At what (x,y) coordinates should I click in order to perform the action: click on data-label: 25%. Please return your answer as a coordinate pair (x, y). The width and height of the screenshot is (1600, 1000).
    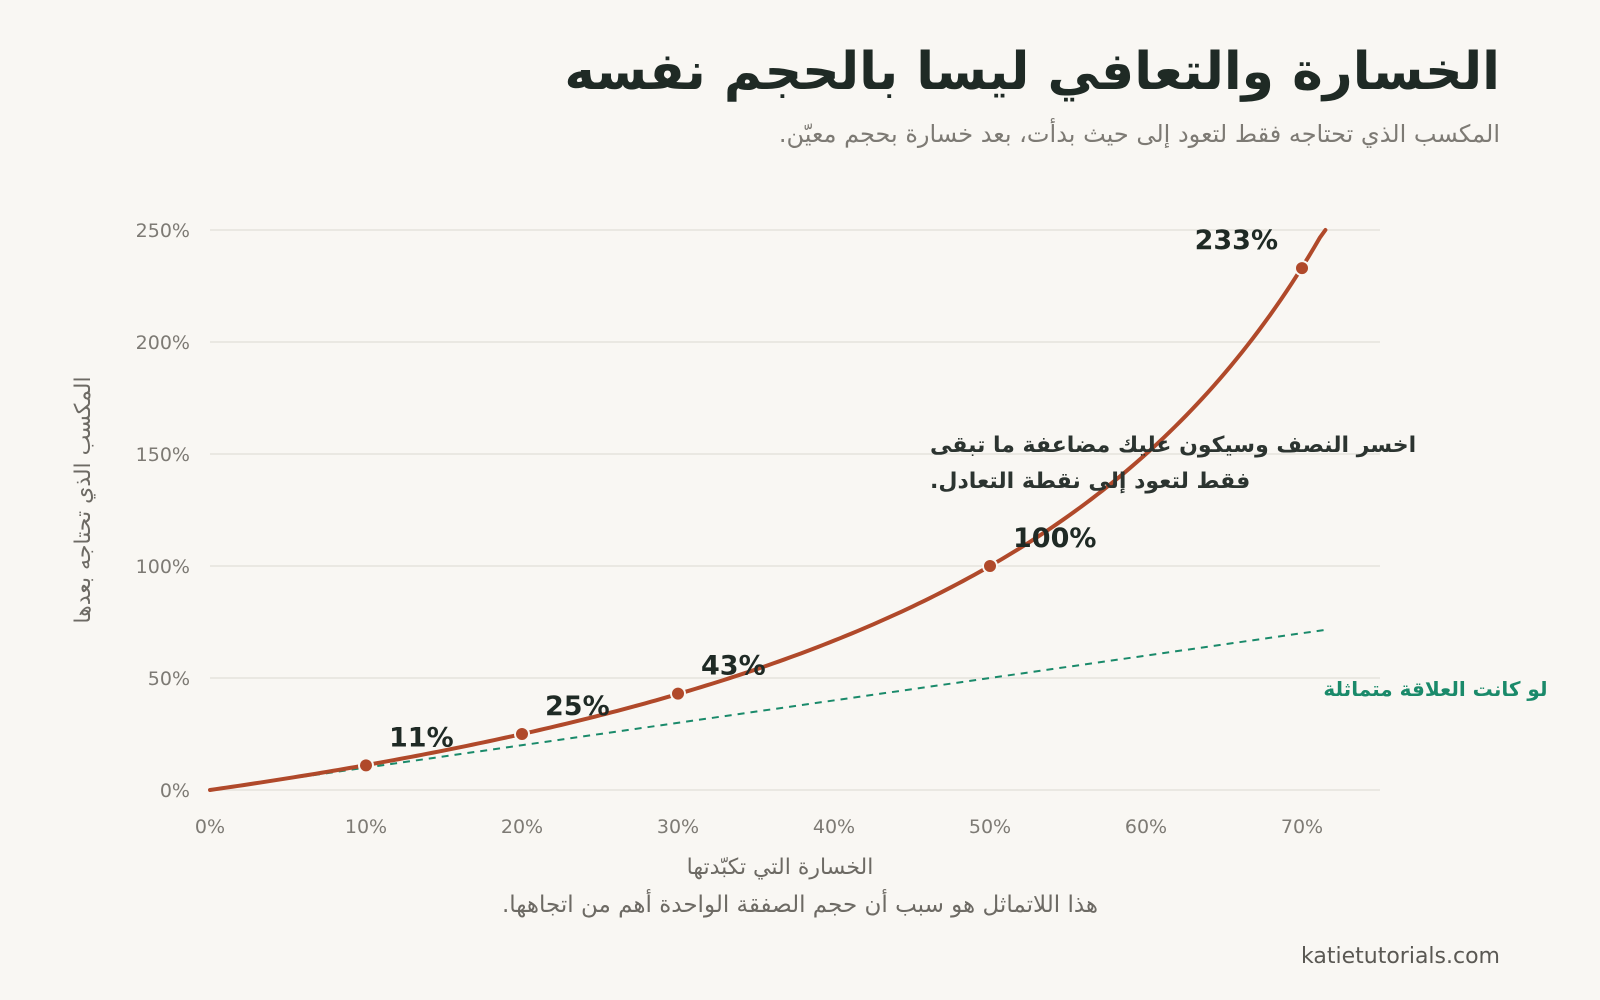
    Looking at the image, I should click on (577, 706).